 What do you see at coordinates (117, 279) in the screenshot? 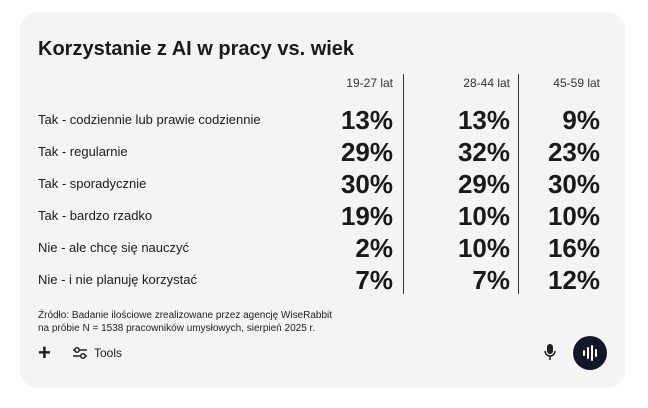
I see `row-label: Nie - i nie planuję korzystać` at bounding box center [117, 279].